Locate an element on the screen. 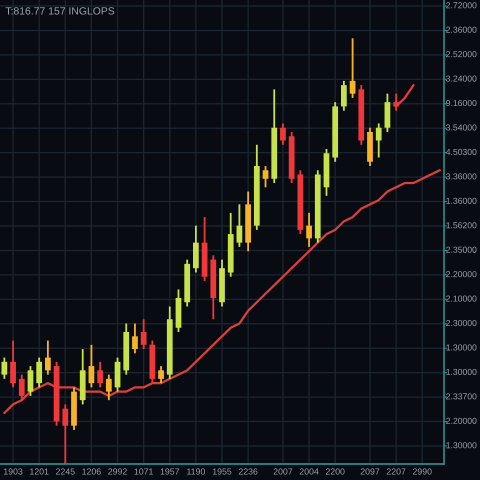 The height and width of the screenshot is (480, 480). chart-title: T:816.77 157 INGLOPS is located at coordinates (60, 11).